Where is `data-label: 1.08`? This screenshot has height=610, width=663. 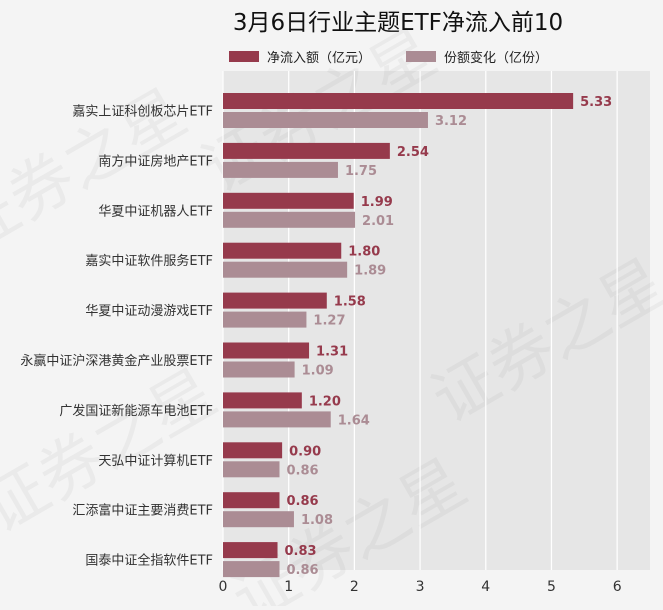
data-label: 1.08 is located at coordinates (317, 520).